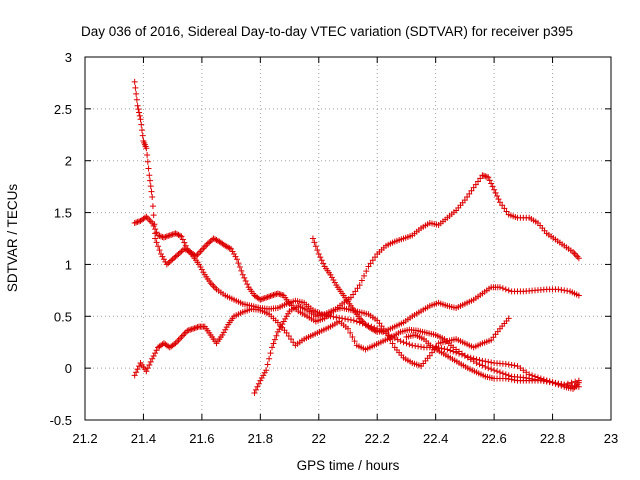  What do you see at coordinates (68, 161) in the screenshot?
I see `y-tick-label: 2` at bounding box center [68, 161].